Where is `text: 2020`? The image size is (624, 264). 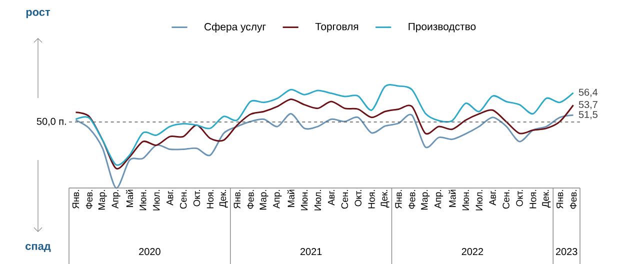 text: 2020 is located at coordinates (149, 252).